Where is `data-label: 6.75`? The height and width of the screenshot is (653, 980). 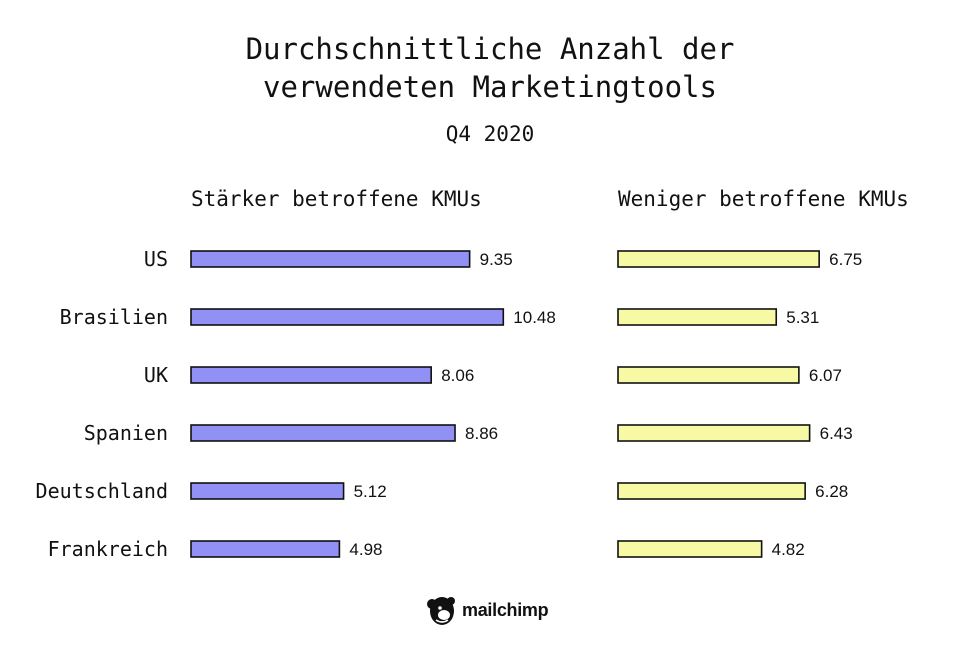
data-label: 6.75 is located at coordinates (845, 259).